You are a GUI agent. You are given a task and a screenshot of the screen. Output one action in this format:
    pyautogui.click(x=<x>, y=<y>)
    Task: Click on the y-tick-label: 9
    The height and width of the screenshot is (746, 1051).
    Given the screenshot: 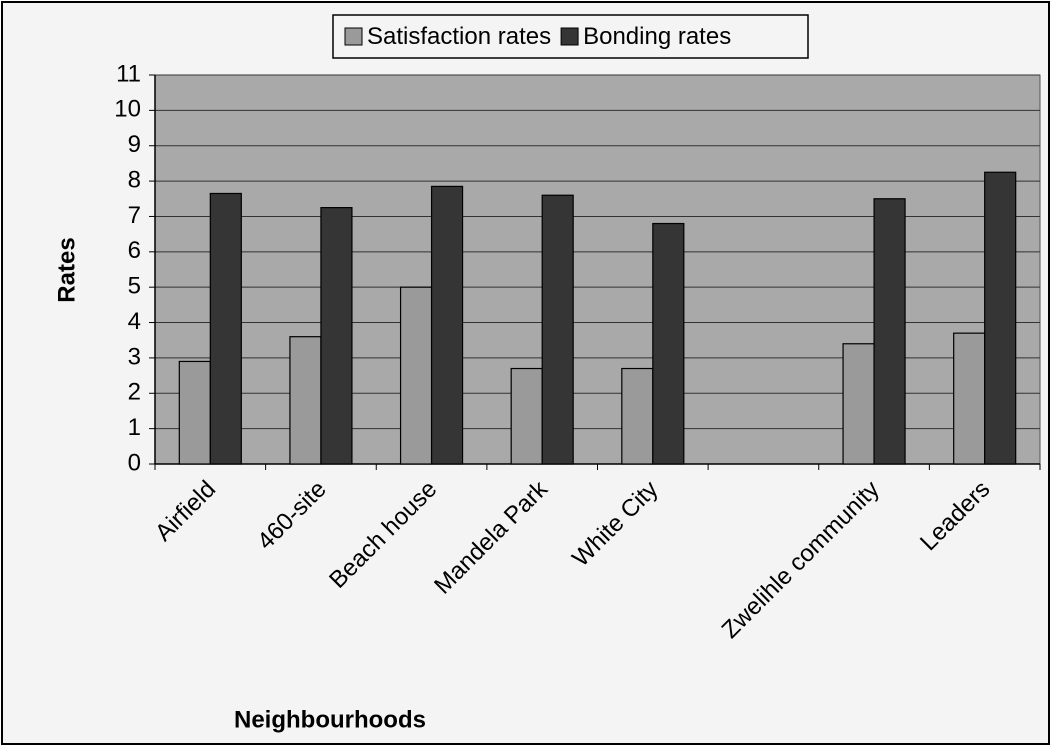 What is the action you would take?
    pyautogui.click(x=134, y=144)
    